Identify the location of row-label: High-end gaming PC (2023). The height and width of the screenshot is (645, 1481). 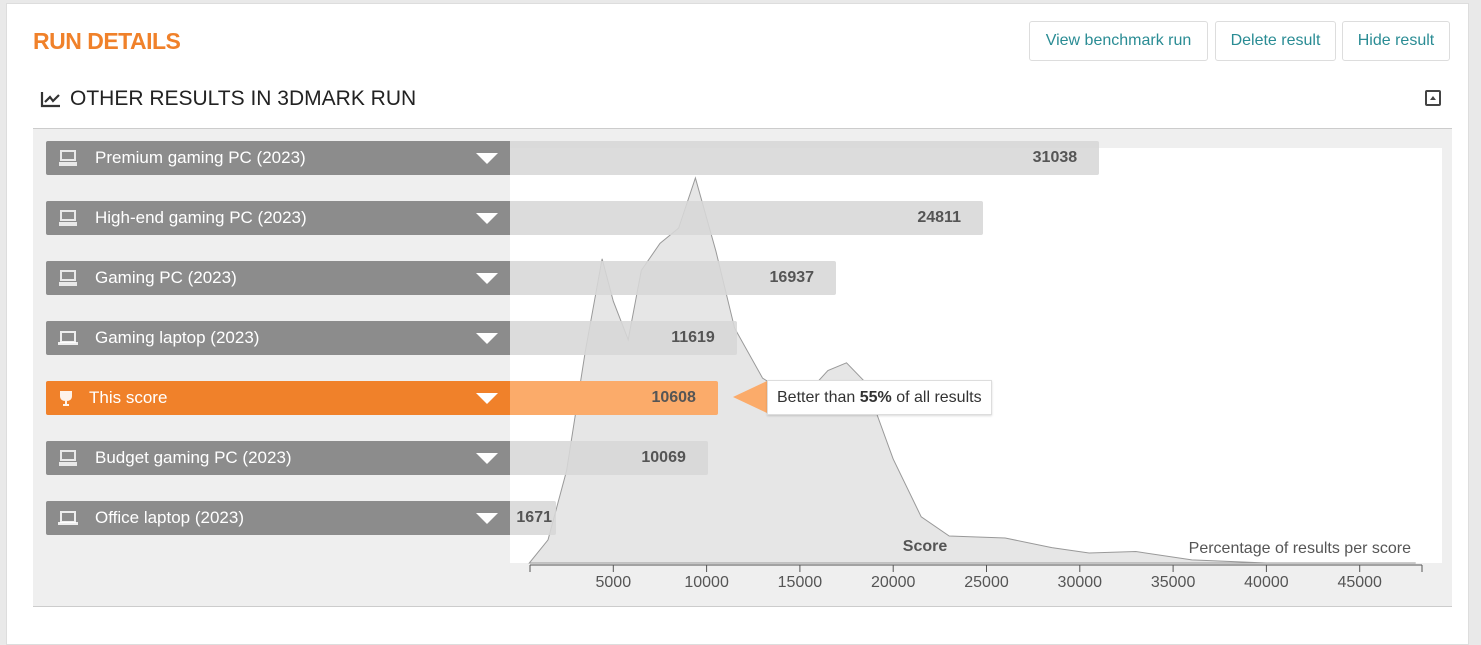
(278, 218).